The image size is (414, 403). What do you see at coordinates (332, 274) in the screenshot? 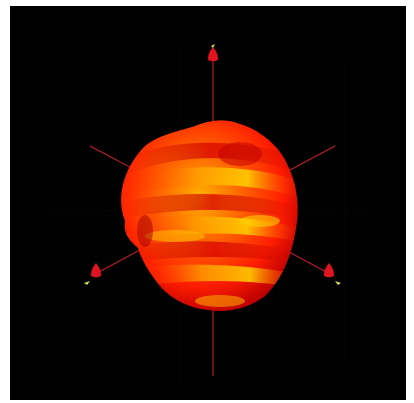
I see `y-axis-arrowhead-icon` at bounding box center [332, 274].